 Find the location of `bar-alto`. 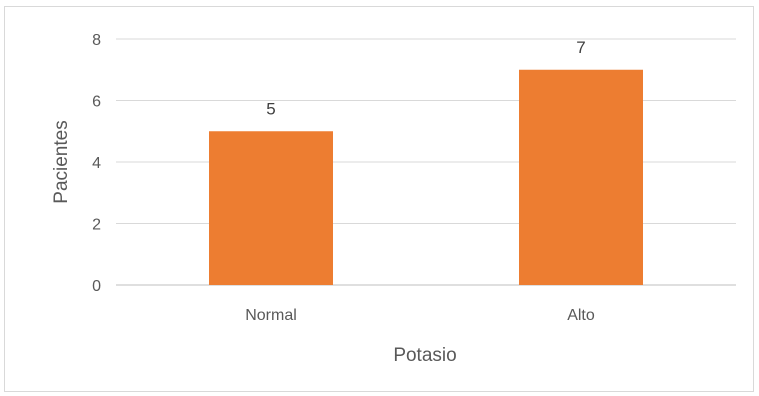

bar-alto is located at coordinates (581, 177).